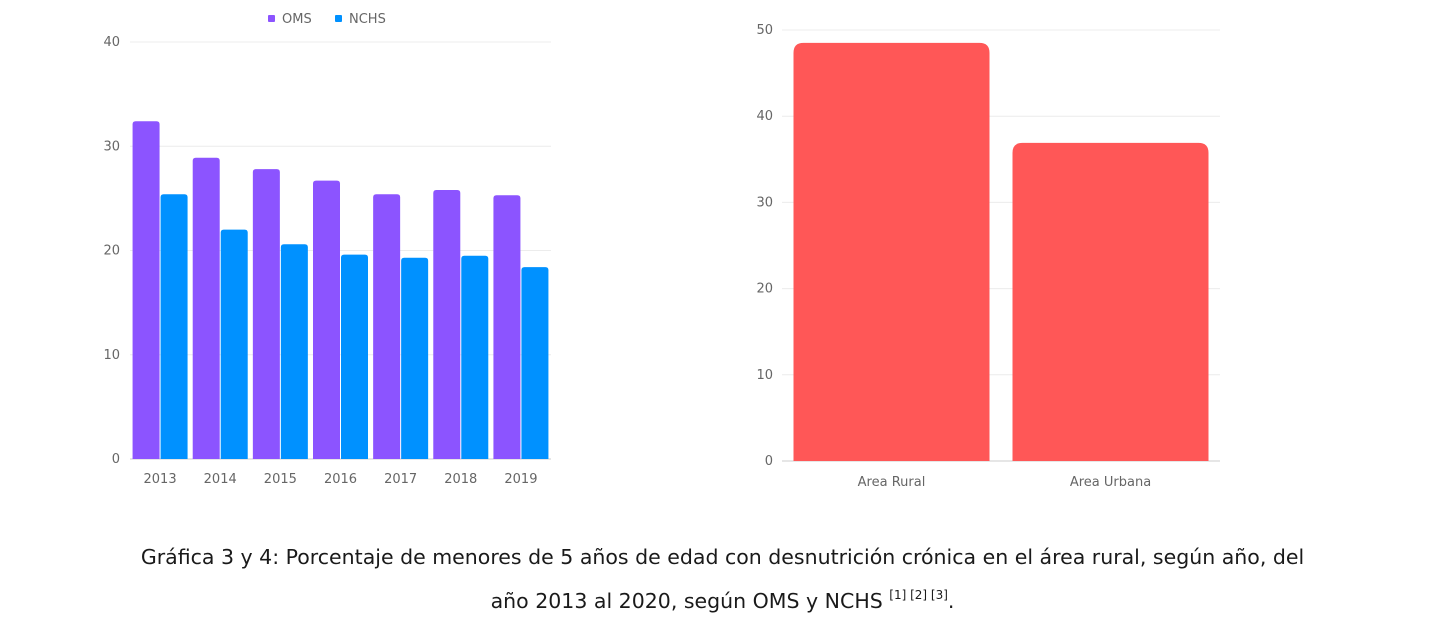  What do you see at coordinates (294, 351) in the screenshot?
I see `bar-nchs-2015` at bounding box center [294, 351].